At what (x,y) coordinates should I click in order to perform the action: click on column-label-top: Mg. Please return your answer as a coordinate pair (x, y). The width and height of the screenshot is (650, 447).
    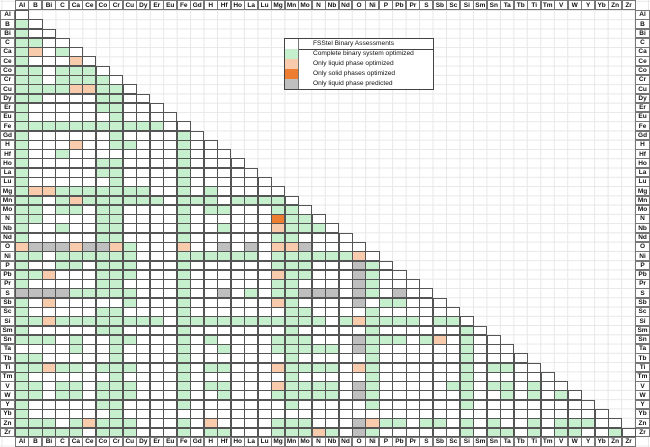
    Looking at the image, I should click on (278, 5).